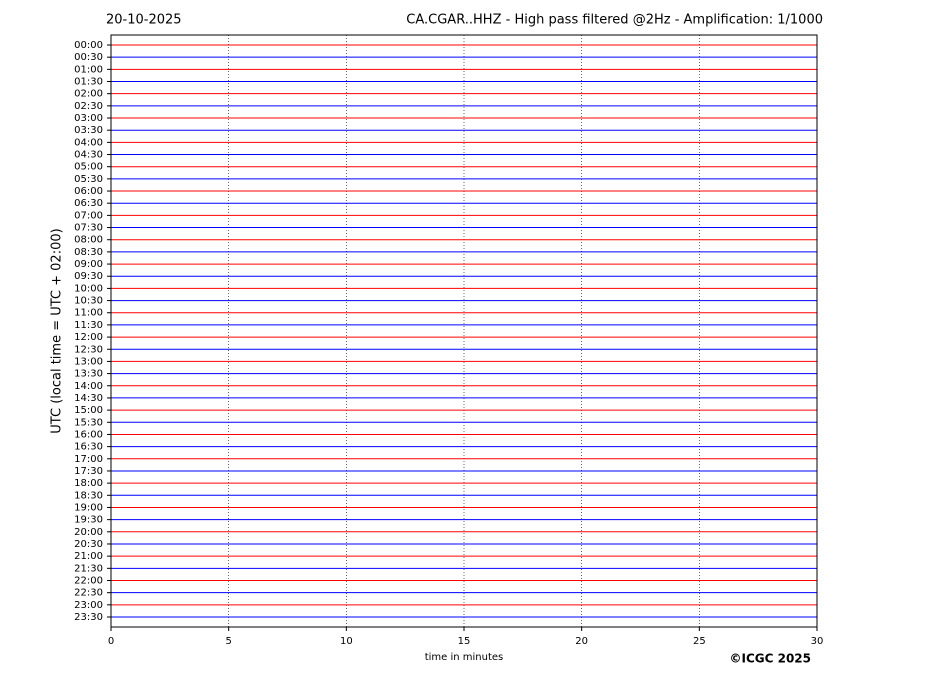 The width and height of the screenshot is (927, 700). Describe the element at coordinates (88, 142) in the screenshot. I see `y-tick-label: 04:00` at that location.